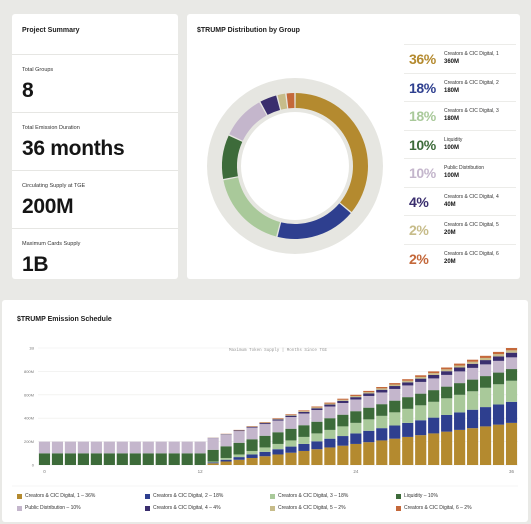 Image resolution: width=531 pixels, height=524 pixels. I want to click on legend-row-public-distribution: 10% Public Distribution 100M, so click(460, 172).